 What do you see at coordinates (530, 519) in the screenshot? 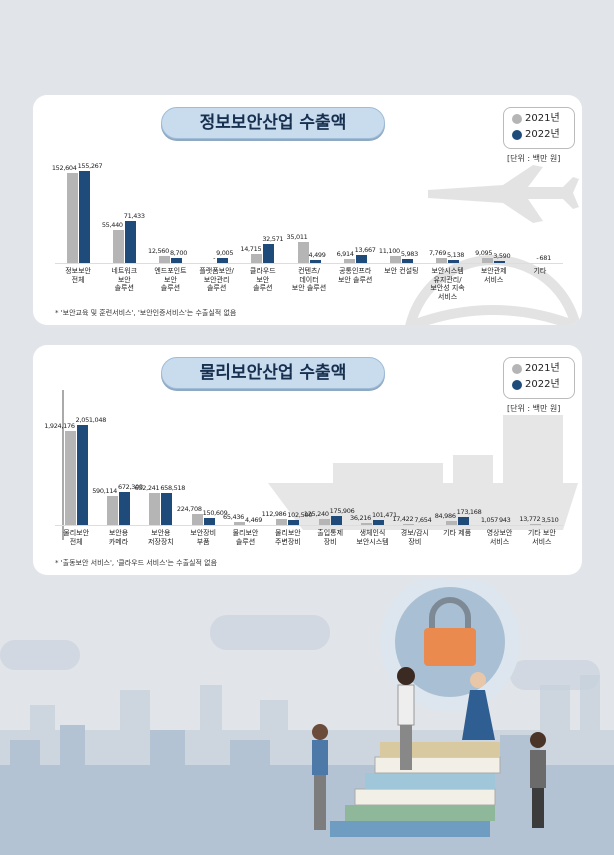
I see `value-label: 13,772` at bounding box center [530, 519].